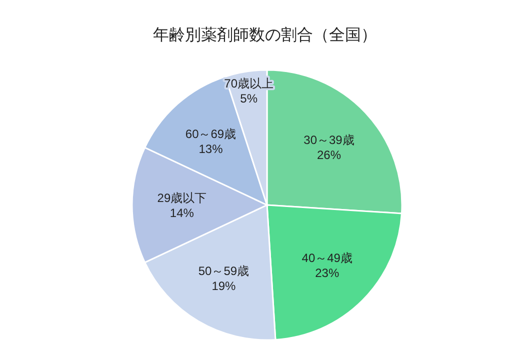 The image size is (514, 354). Describe the element at coordinates (182, 213) in the screenshot. I see `data-label: 14%` at that location.